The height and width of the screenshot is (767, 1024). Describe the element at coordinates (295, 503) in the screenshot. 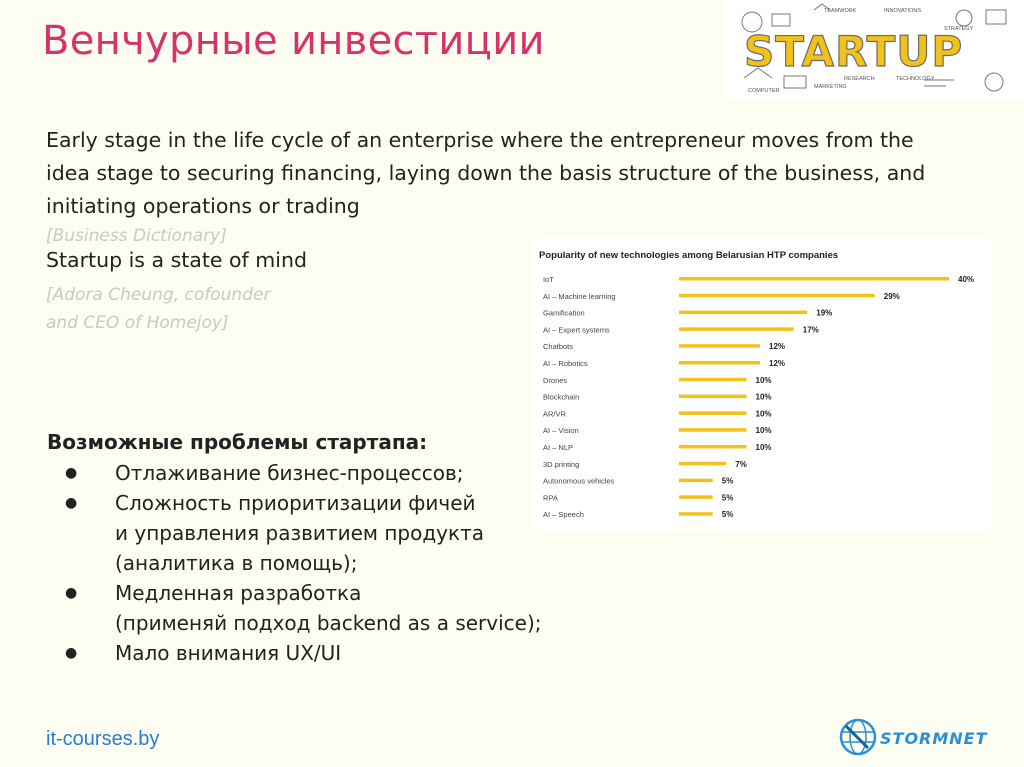

I see `problem-line: Сложность приоритизации фичей` at that location.